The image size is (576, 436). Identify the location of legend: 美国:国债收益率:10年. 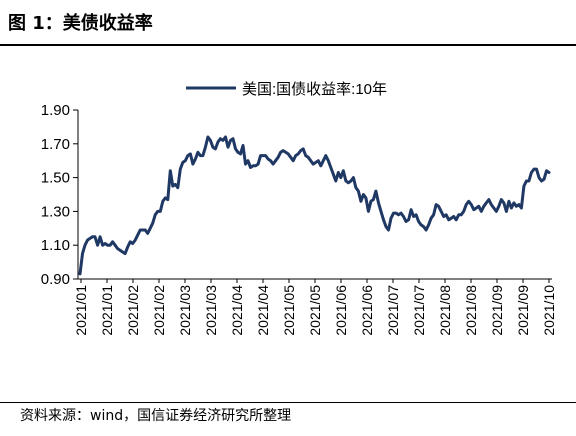
(286, 89).